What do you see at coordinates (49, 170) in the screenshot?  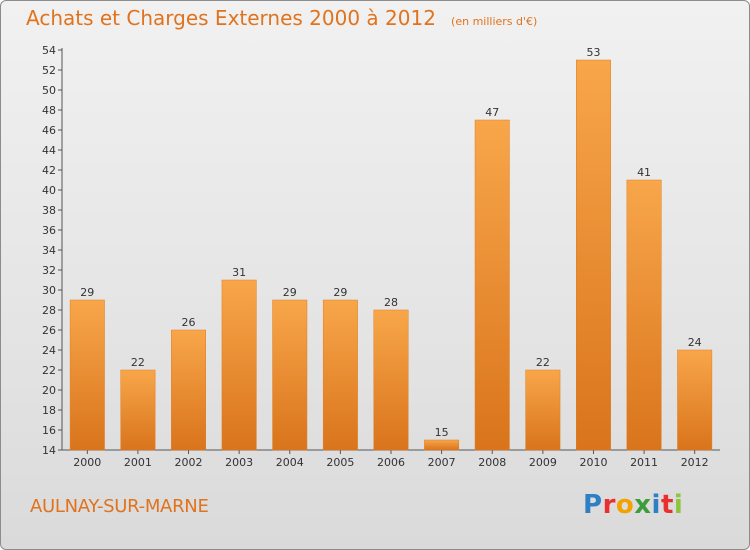 I see `y-tick-label: 42` at bounding box center [49, 170].